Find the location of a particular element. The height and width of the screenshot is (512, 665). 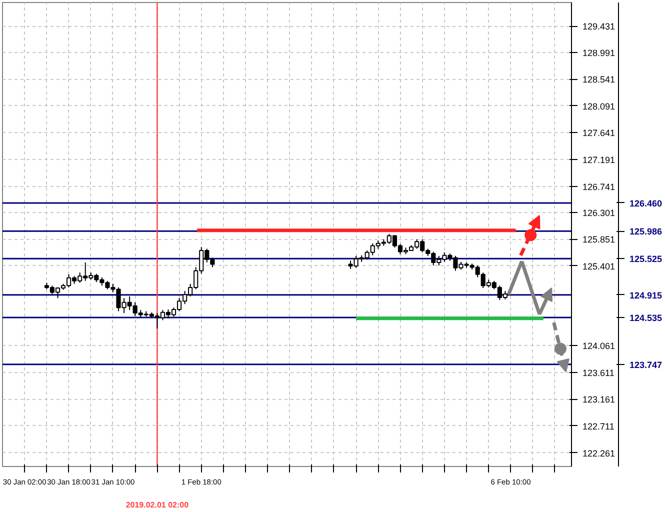

y-tick-label: 128.091 is located at coordinates (599, 106).